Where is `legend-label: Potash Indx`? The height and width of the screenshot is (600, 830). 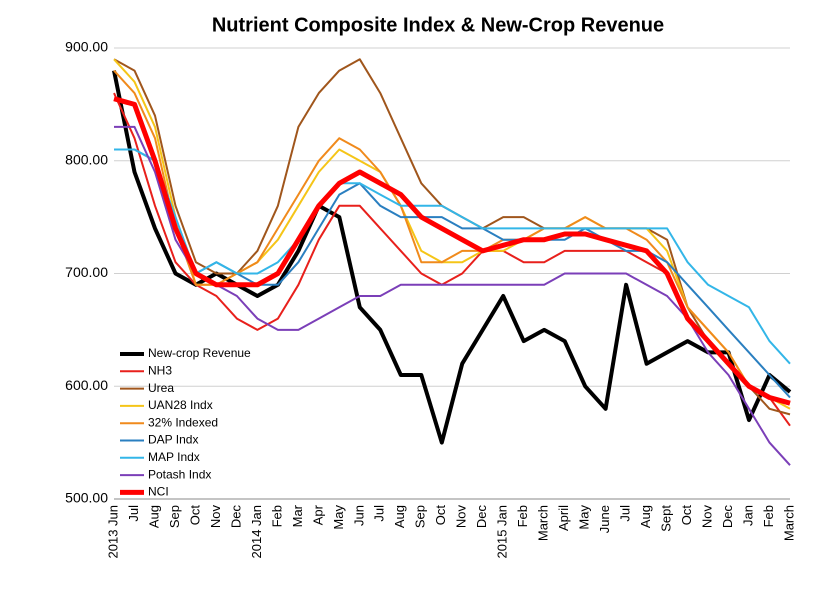
legend-label: Potash Indx is located at coordinates (179, 474).